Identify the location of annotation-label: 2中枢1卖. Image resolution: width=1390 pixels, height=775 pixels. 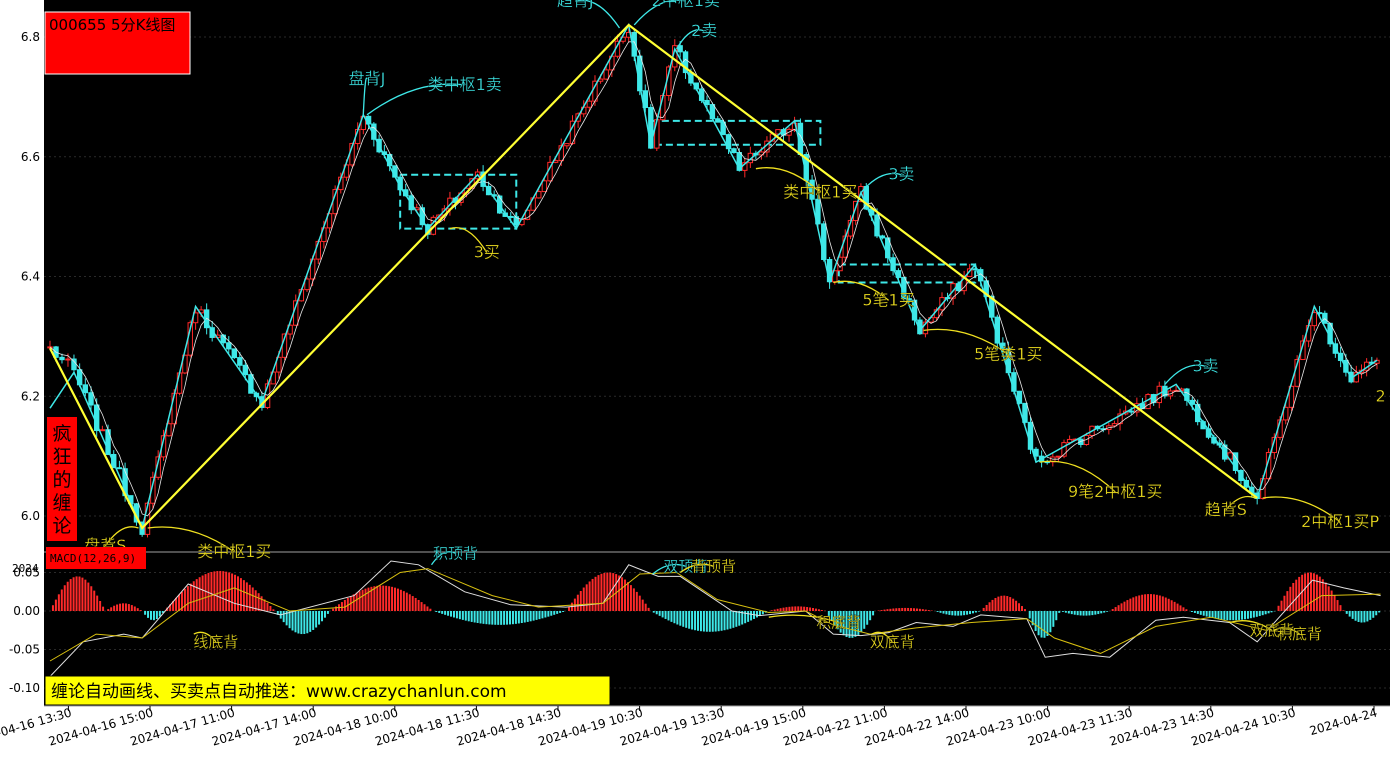
(686, 5).